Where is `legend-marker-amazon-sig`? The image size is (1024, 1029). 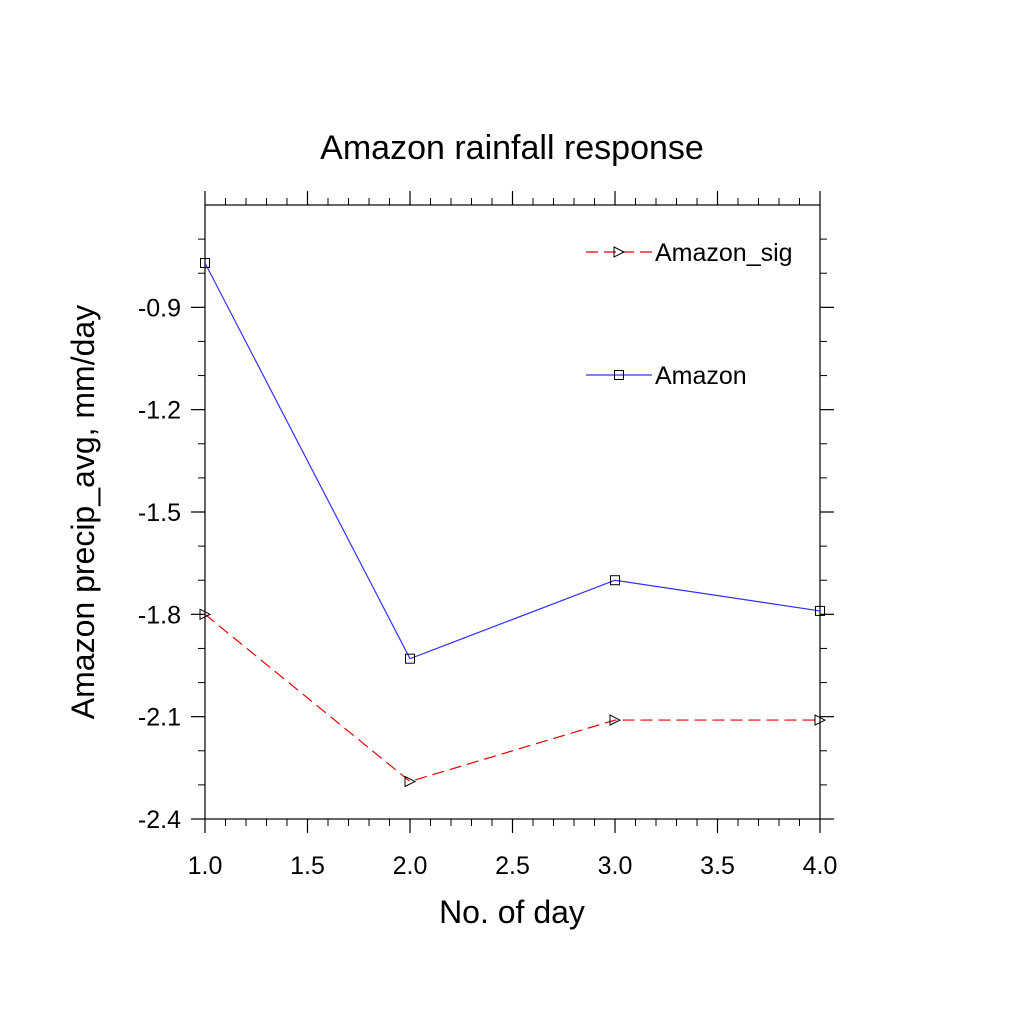
legend-marker-amazon-sig is located at coordinates (619, 252).